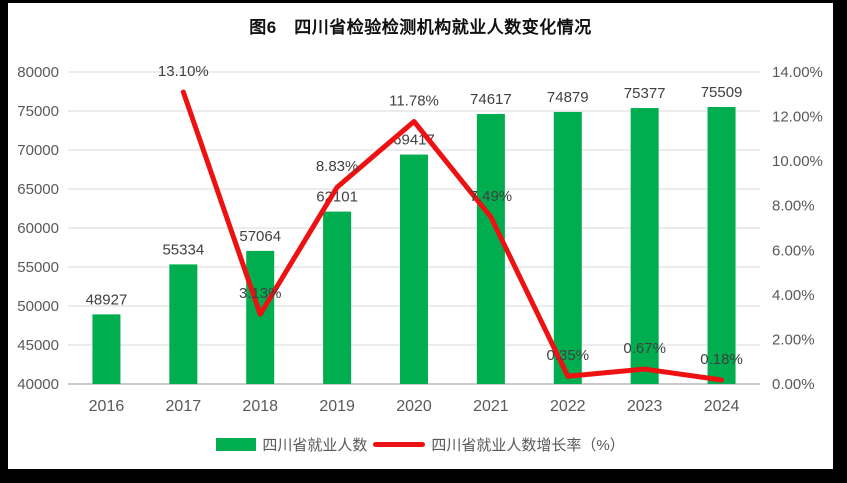  Describe the element at coordinates (38, 111) in the screenshot. I see `left-axis-tick-label: 75000` at that location.